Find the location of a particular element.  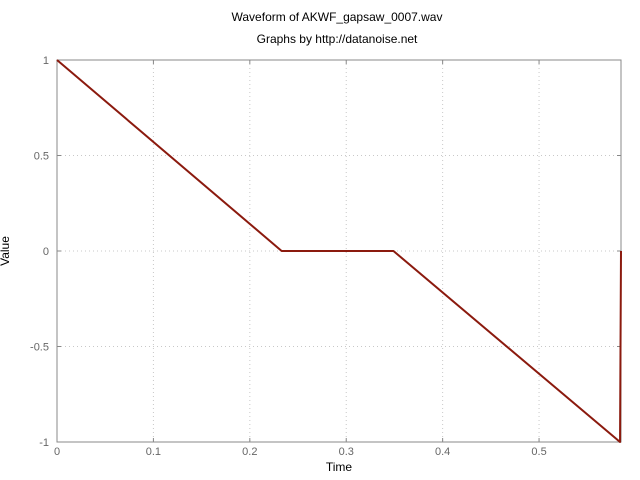

chart-title: Waveform of AKWF_gapsaw_0007.wav is located at coordinates (337, 17).